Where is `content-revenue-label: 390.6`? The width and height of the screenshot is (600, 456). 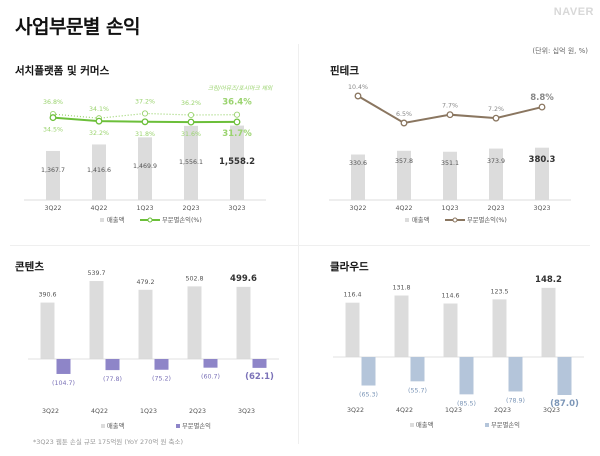 content-revenue-label: 390.6 is located at coordinates (47, 295).